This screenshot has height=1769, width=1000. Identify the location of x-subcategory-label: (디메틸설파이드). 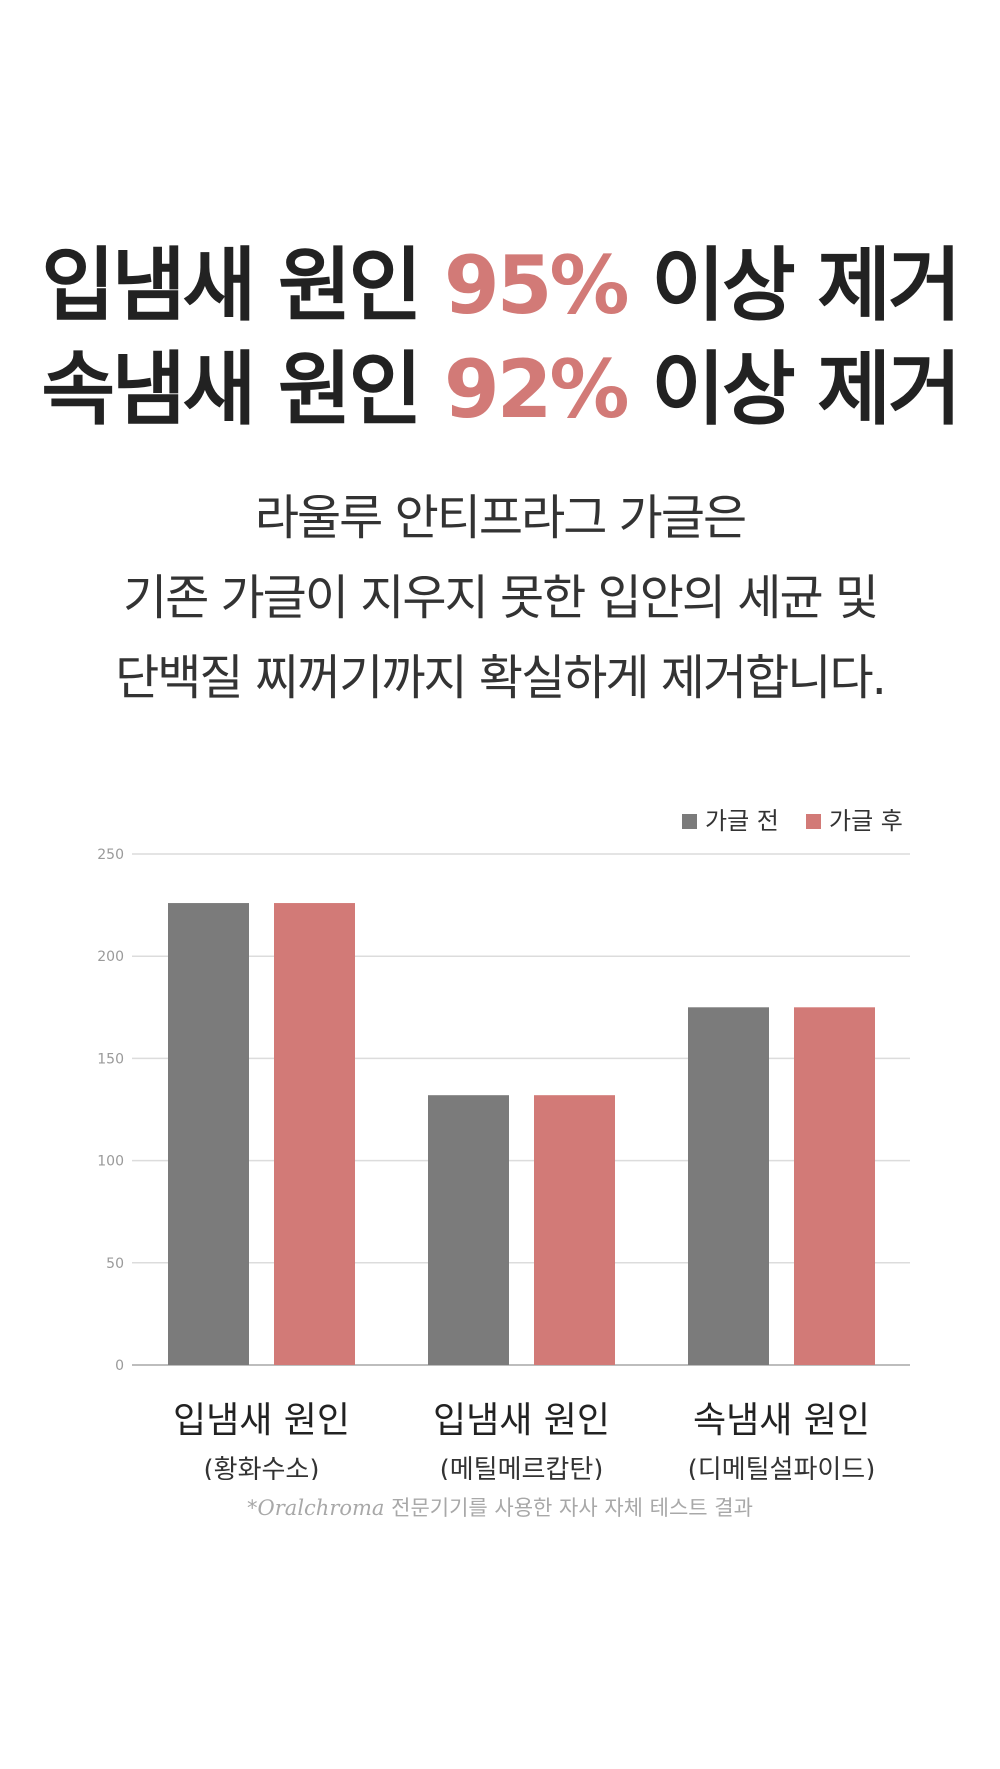
(782, 1467).